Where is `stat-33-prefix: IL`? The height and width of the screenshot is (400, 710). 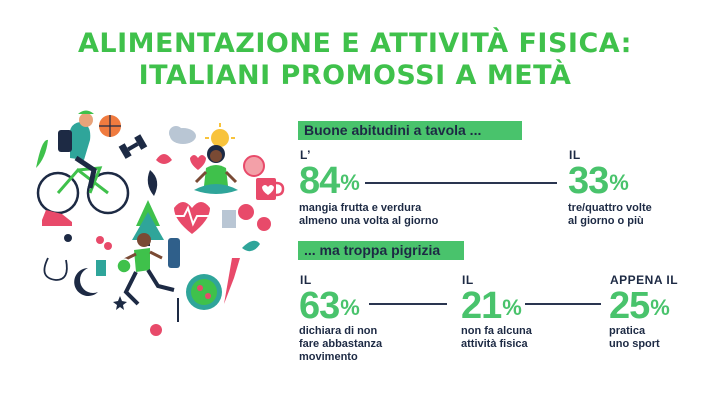
stat-33-prefix: IL is located at coordinates (575, 155).